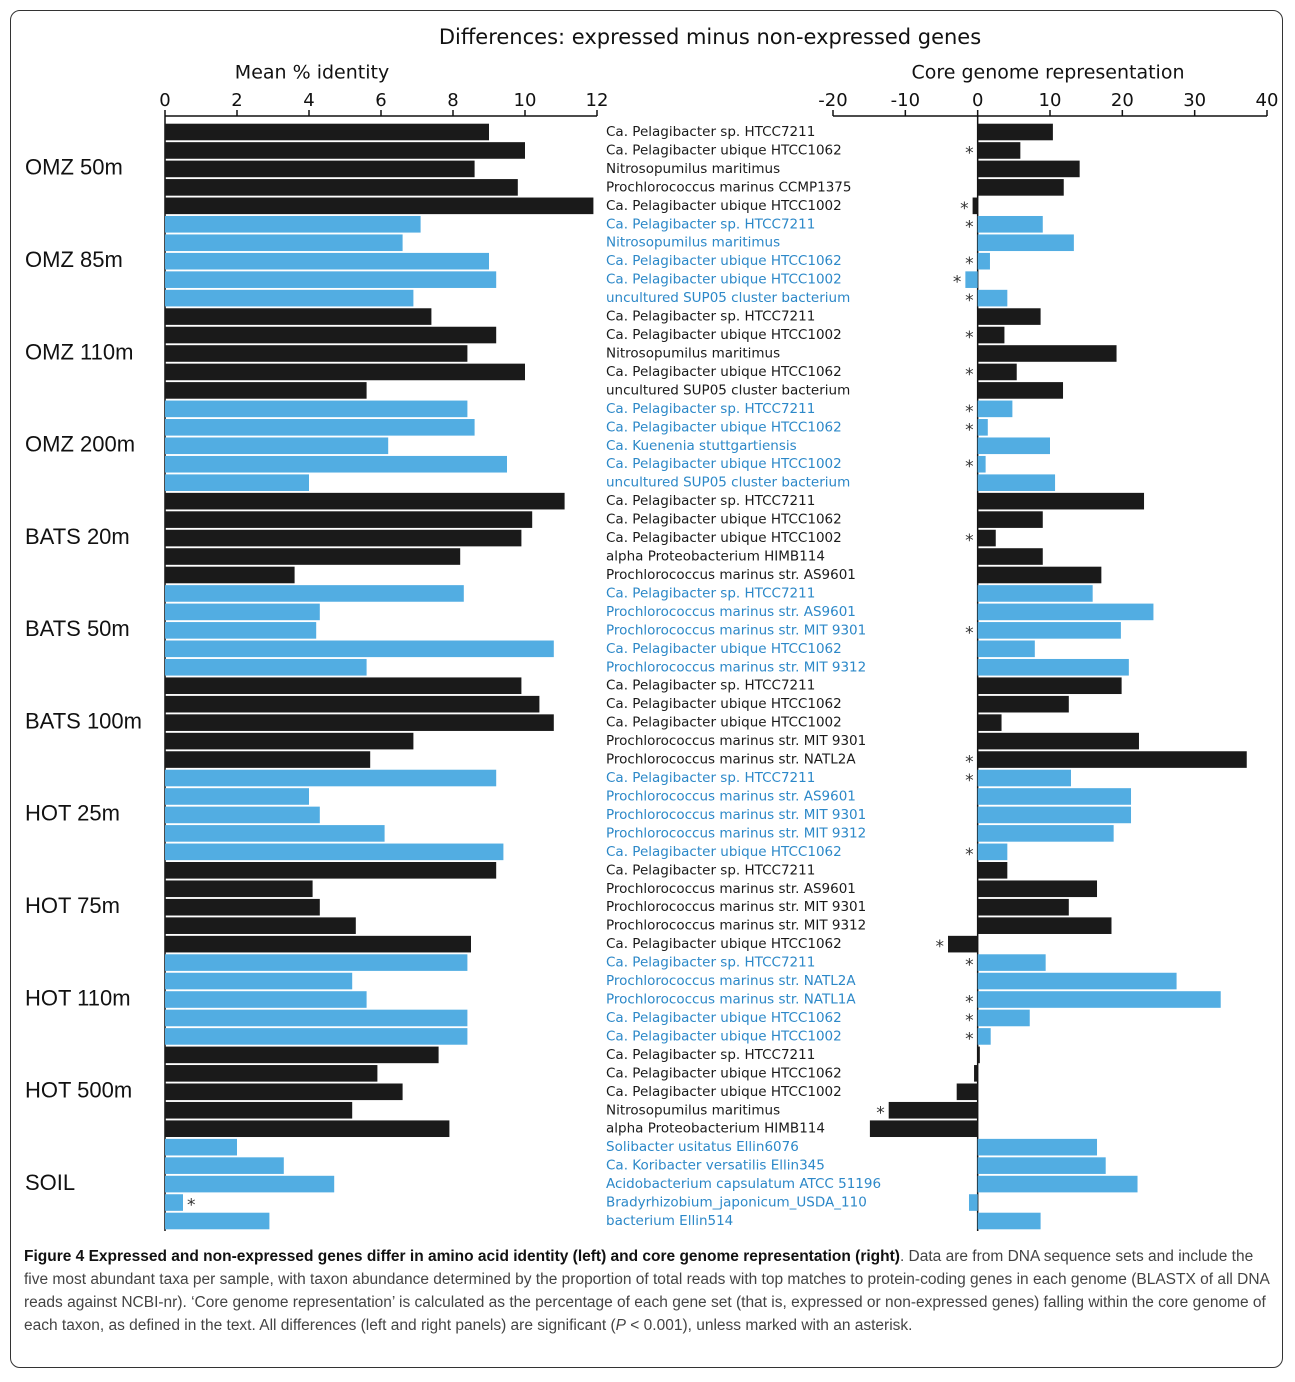 Image resolution: width=1295 pixels, height=1382 pixels. Describe the element at coordinates (715, 1129) in the screenshot. I see `taxon-label: alpha Proteobacterium HIMB114` at that location.